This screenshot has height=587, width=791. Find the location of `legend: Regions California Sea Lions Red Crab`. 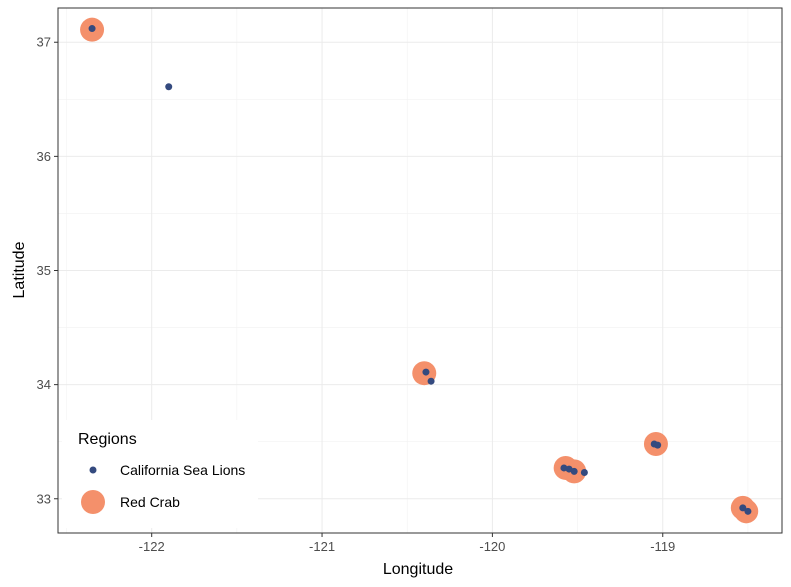

legend: Regions California Sea Lions Red Crab is located at coordinates (160, 474).